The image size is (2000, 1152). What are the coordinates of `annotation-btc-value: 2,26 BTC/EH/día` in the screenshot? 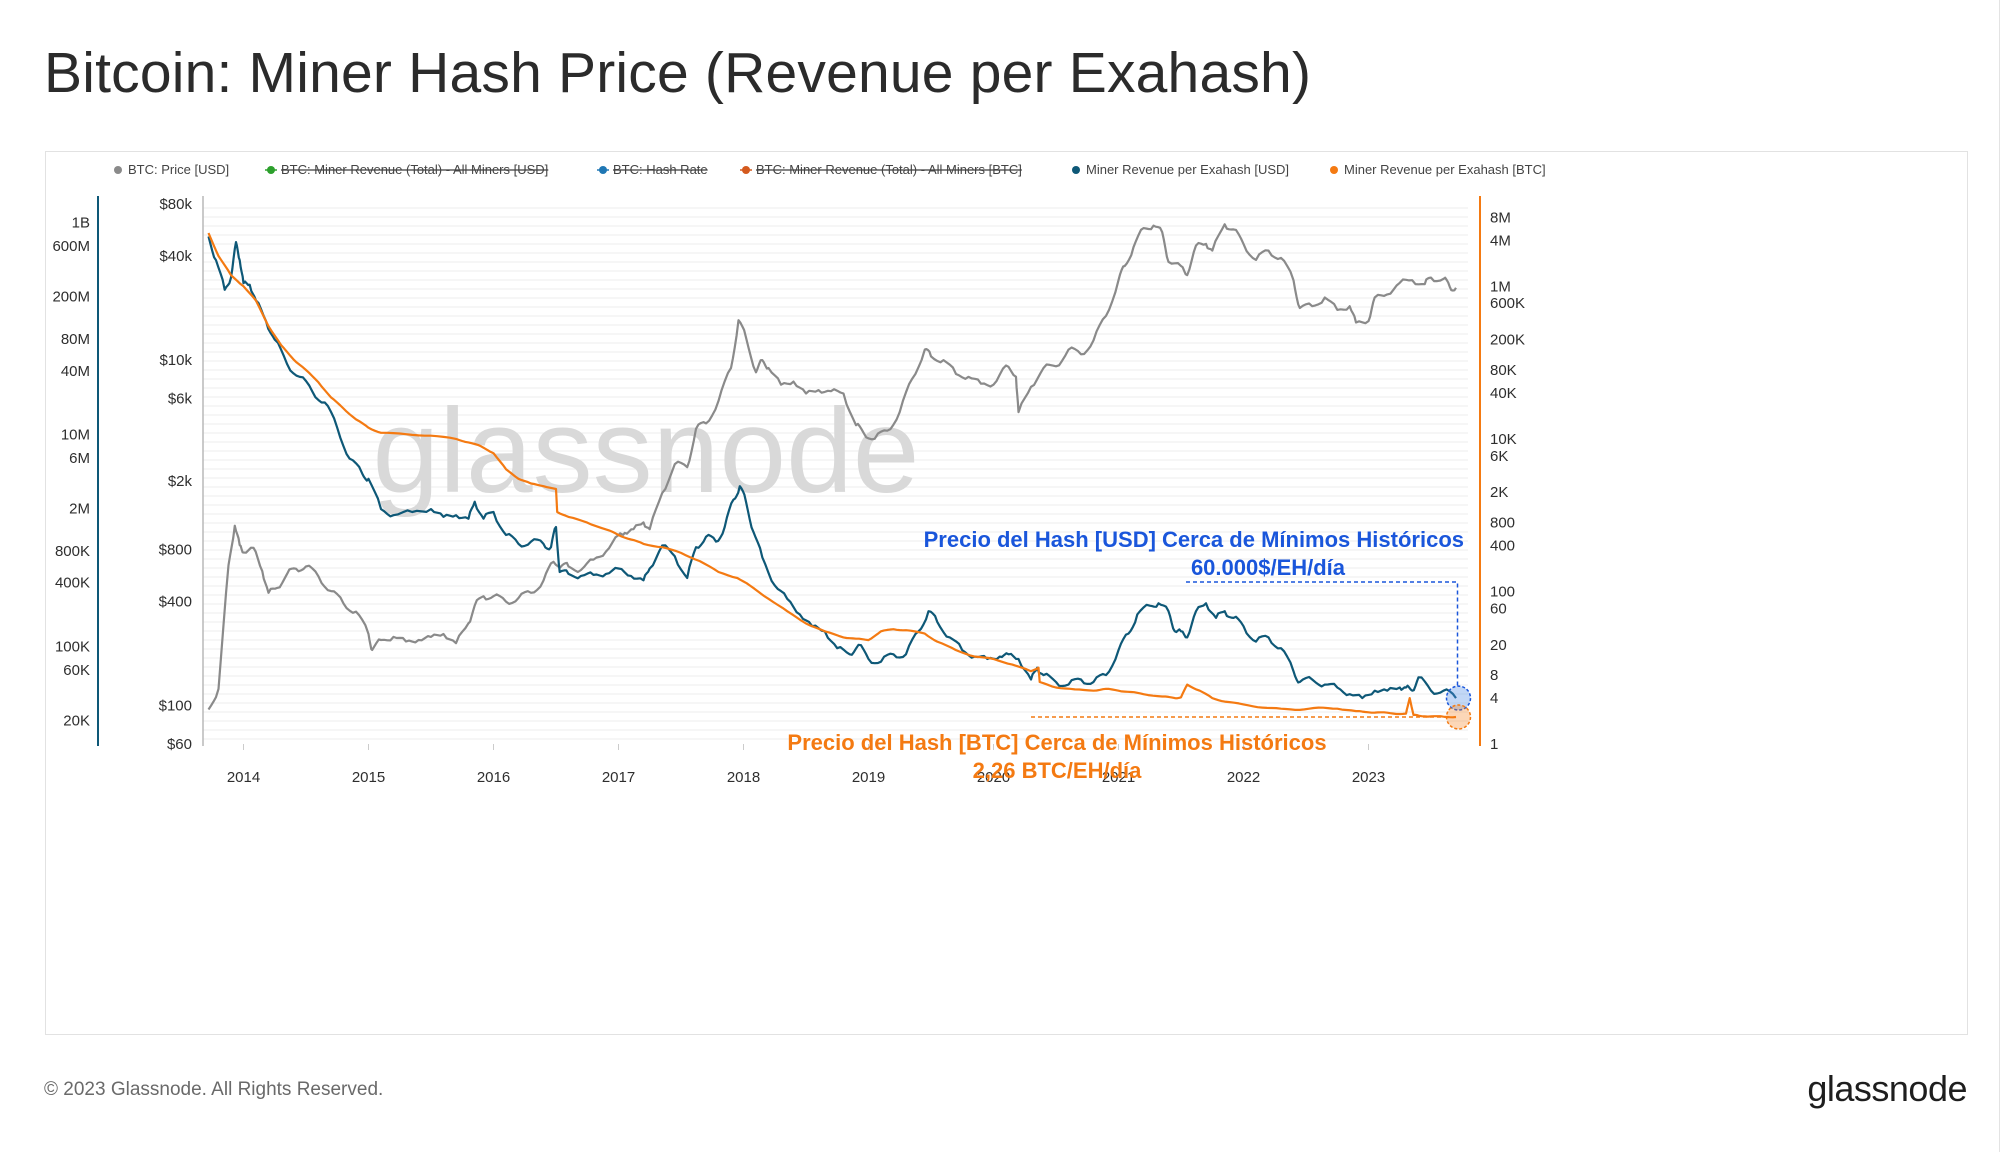 It's located at (1057, 770).